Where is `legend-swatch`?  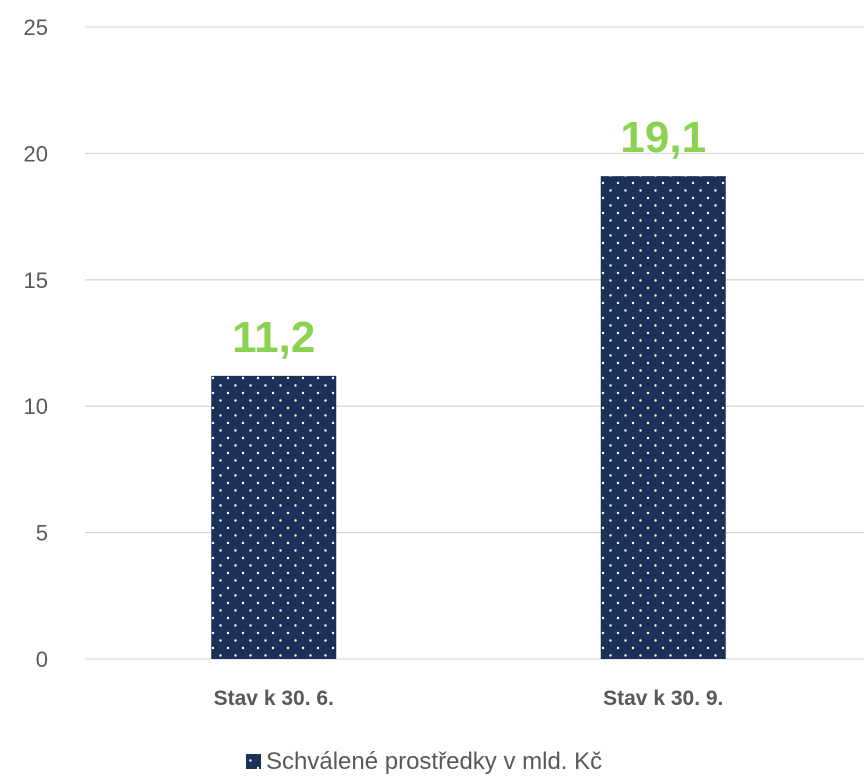 legend-swatch is located at coordinates (253, 761).